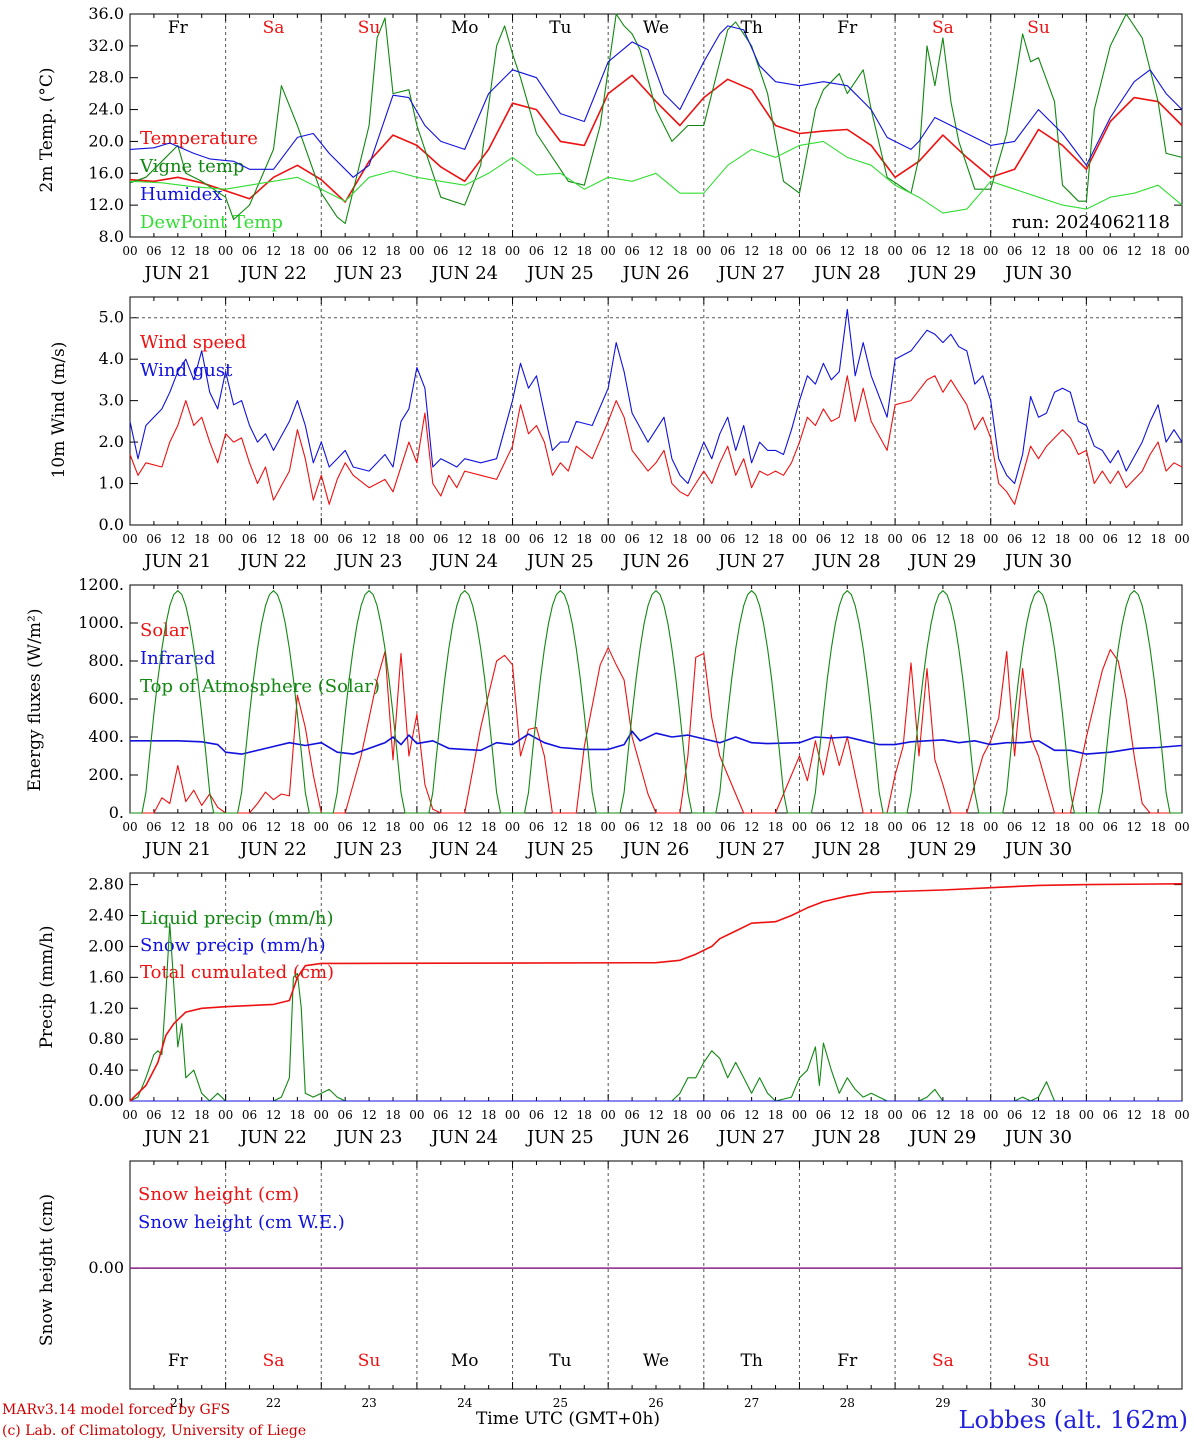 The width and height of the screenshot is (1194, 1440). What do you see at coordinates (106, 13) in the screenshot?
I see `y-tick-label: 36.0` at bounding box center [106, 13].